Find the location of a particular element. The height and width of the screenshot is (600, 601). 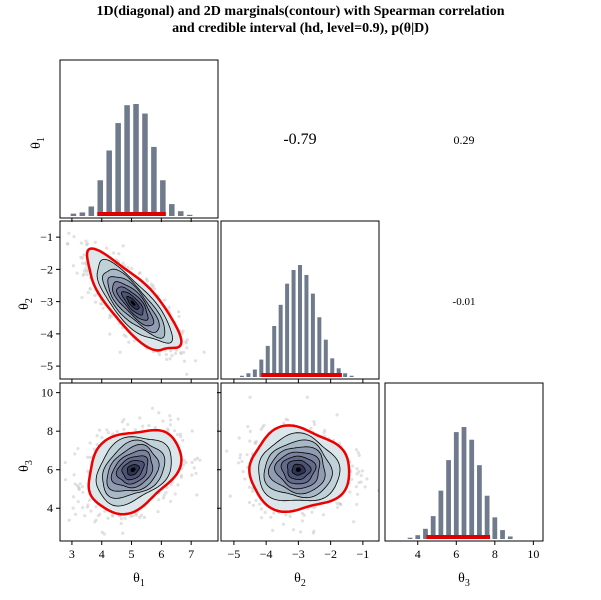

y-axis-label-theta2: θ2 is located at coordinates (26, 304).